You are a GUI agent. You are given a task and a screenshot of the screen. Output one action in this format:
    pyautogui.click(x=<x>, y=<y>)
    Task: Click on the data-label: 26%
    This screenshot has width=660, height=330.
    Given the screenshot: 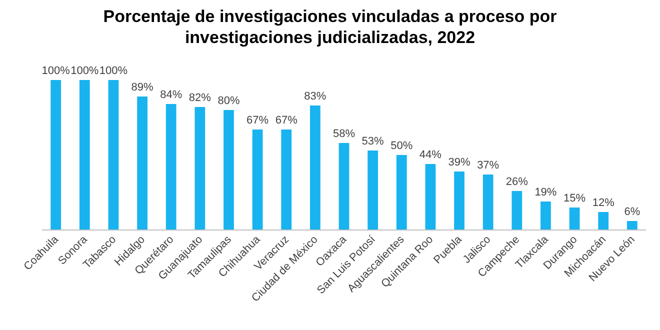 What is the action you would take?
    pyautogui.click(x=517, y=182)
    